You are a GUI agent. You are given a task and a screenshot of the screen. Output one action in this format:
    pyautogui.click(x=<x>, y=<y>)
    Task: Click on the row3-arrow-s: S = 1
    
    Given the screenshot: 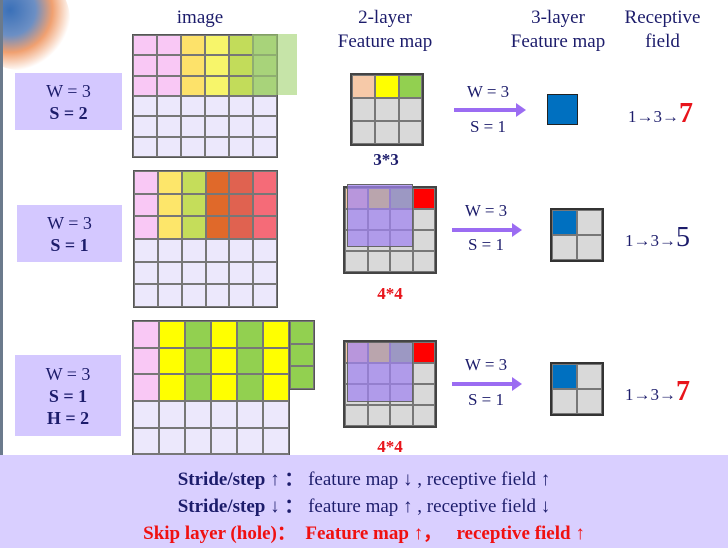 What is the action you would take?
    pyautogui.click(x=486, y=399)
    